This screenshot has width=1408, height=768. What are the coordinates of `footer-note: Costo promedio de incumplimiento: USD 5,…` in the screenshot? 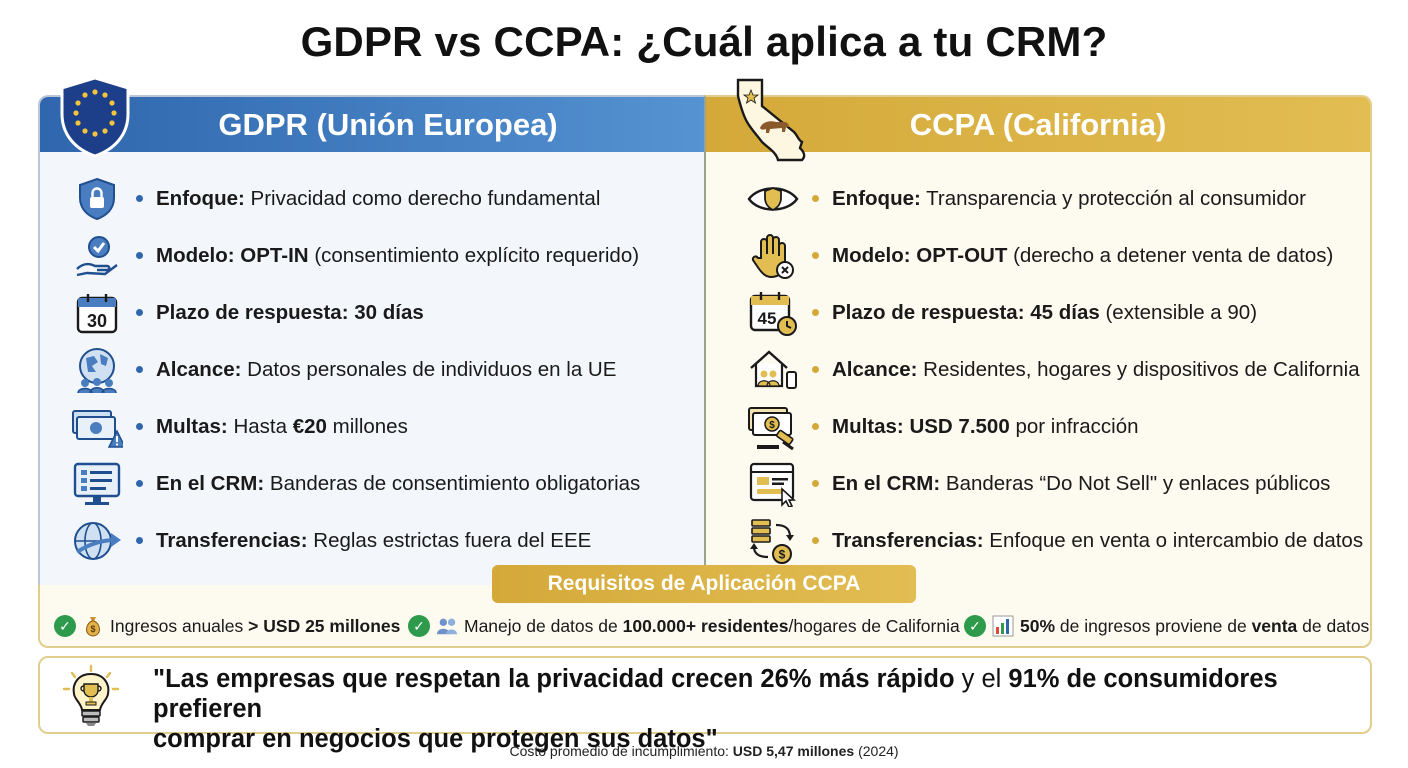 It's located at (704, 751).